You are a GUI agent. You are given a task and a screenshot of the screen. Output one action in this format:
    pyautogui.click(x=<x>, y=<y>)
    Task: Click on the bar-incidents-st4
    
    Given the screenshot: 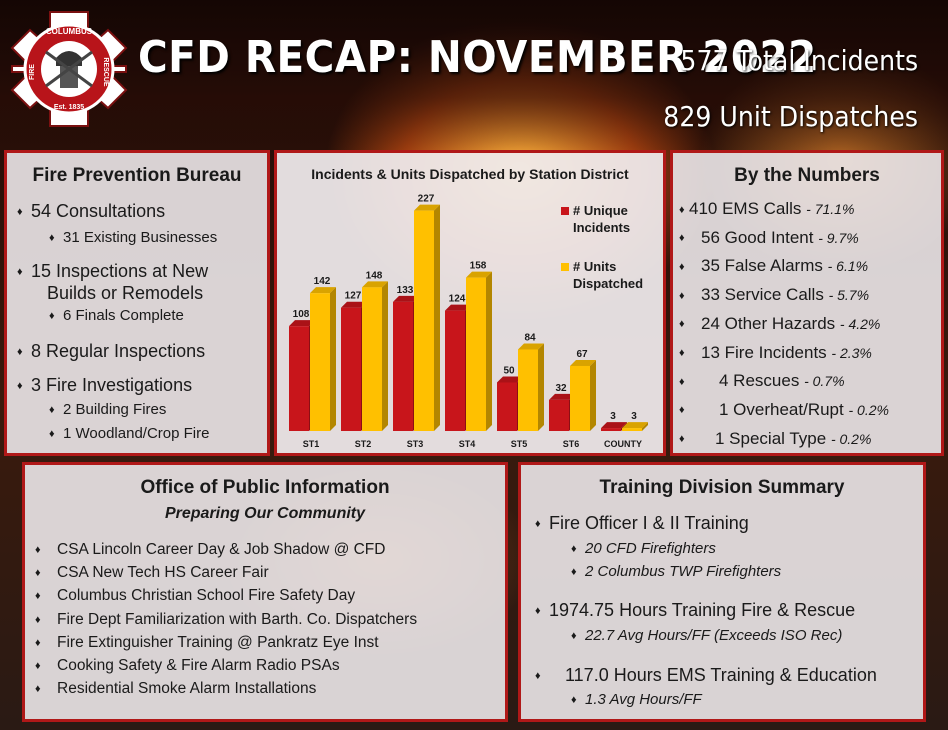 What is the action you would take?
    pyautogui.click(x=455, y=370)
    